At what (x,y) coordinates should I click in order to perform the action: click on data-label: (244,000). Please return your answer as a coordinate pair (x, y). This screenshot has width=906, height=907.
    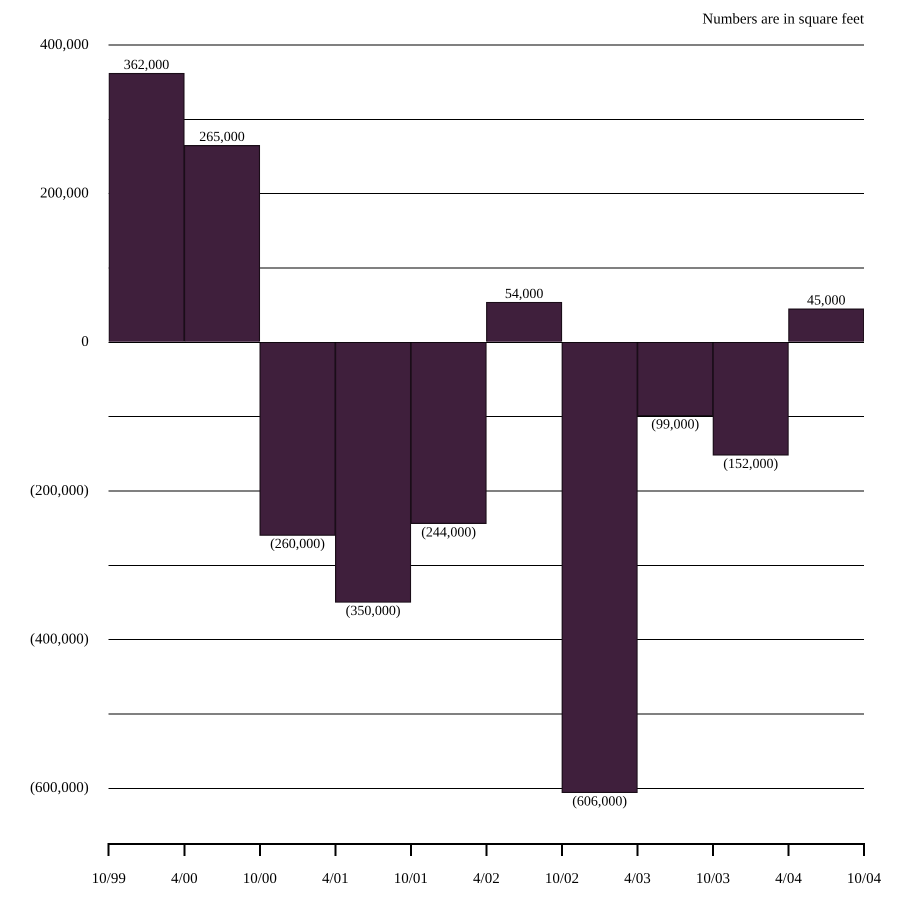
    Looking at the image, I should click on (448, 532).